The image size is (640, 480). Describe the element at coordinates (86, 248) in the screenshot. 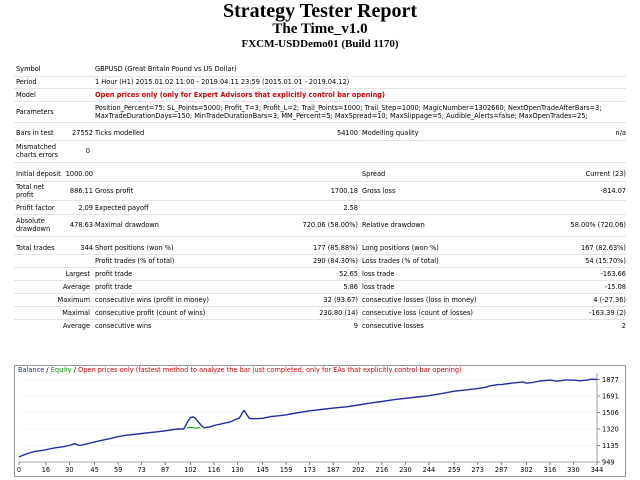

I see `total-trades-value: 344` at that location.